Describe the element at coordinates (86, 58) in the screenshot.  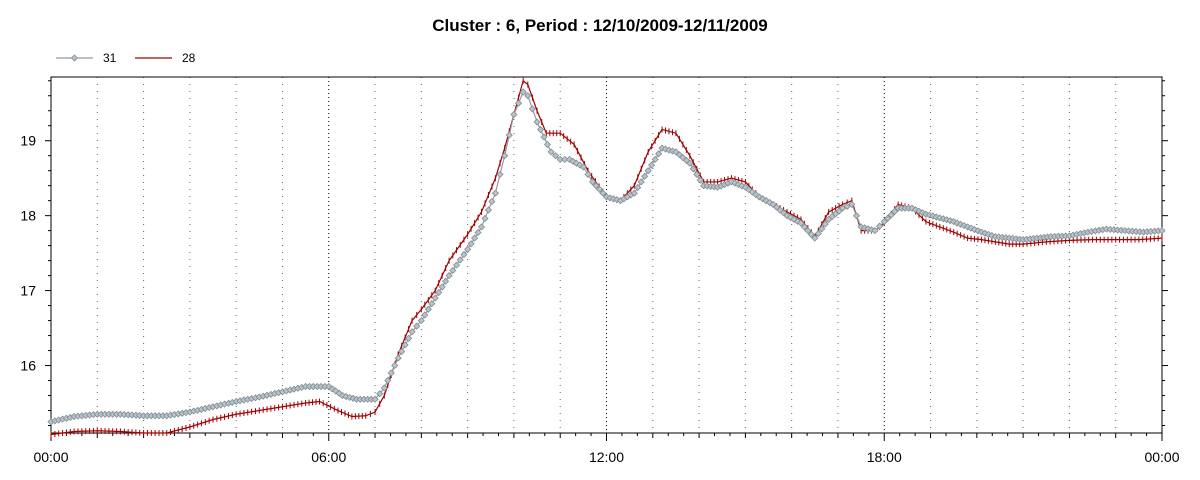
I see `legend-item-31: 31` at that location.